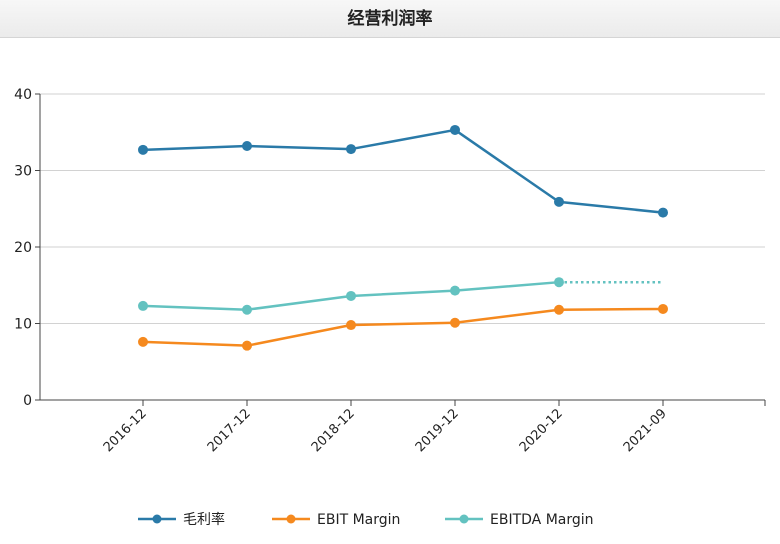 This screenshot has height=544, width=780. Describe the element at coordinates (542, 520) in the screenshot. I see `legend-label: EBITDA Margin` at that location.